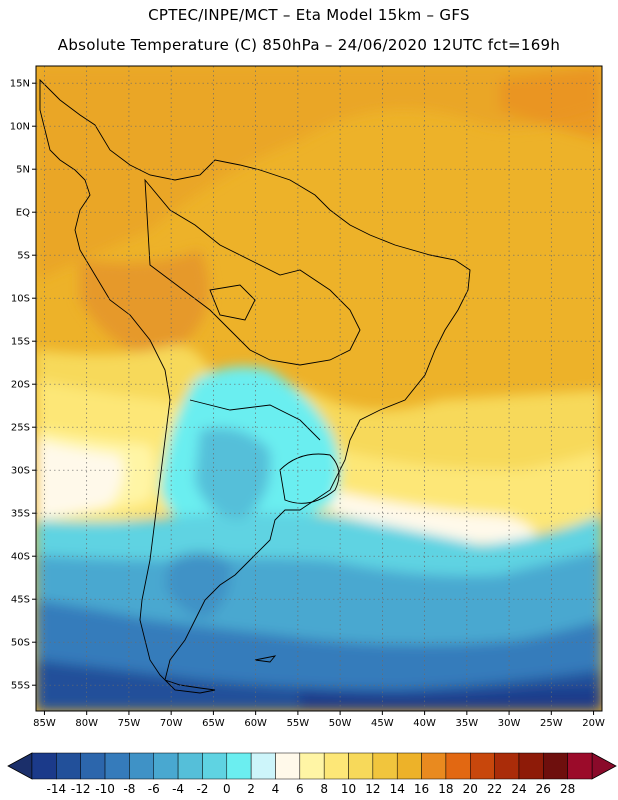 The width and height of the screenshot is (618, 800). Describe the element at coordinates (20, 127) in the screenshot. I see `lat-label: 10N` at that location.